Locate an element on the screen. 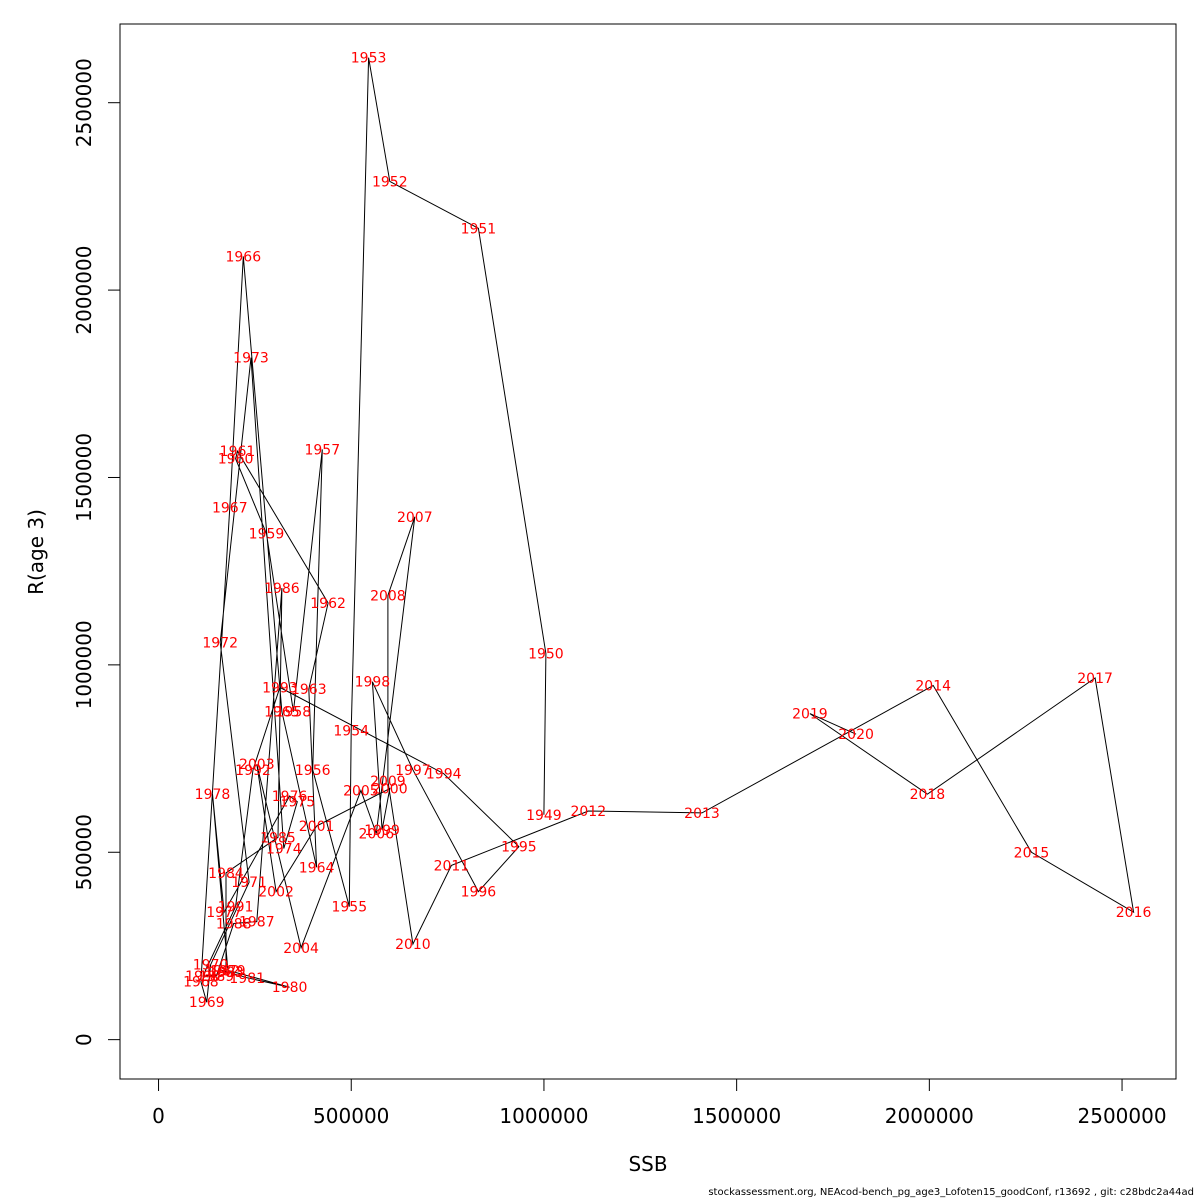 The width and height of the screenshot is (1200, 1200). x-tick-label: 1000000 is located at coordinates (543, 1116).